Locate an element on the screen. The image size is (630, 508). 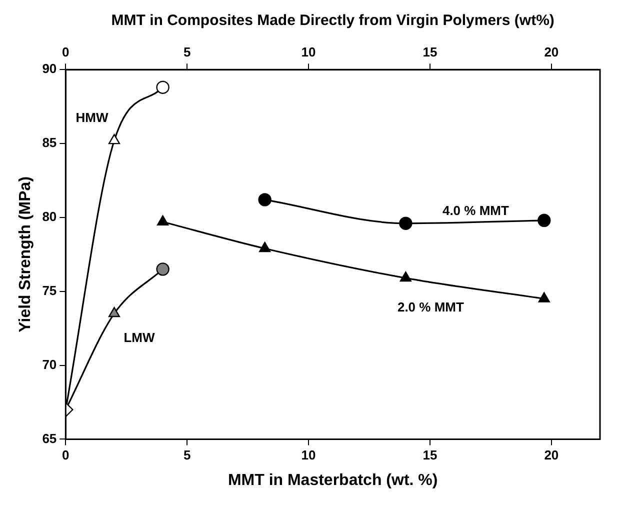
y-tick-label: 70 is located at coordinates (49, 364).